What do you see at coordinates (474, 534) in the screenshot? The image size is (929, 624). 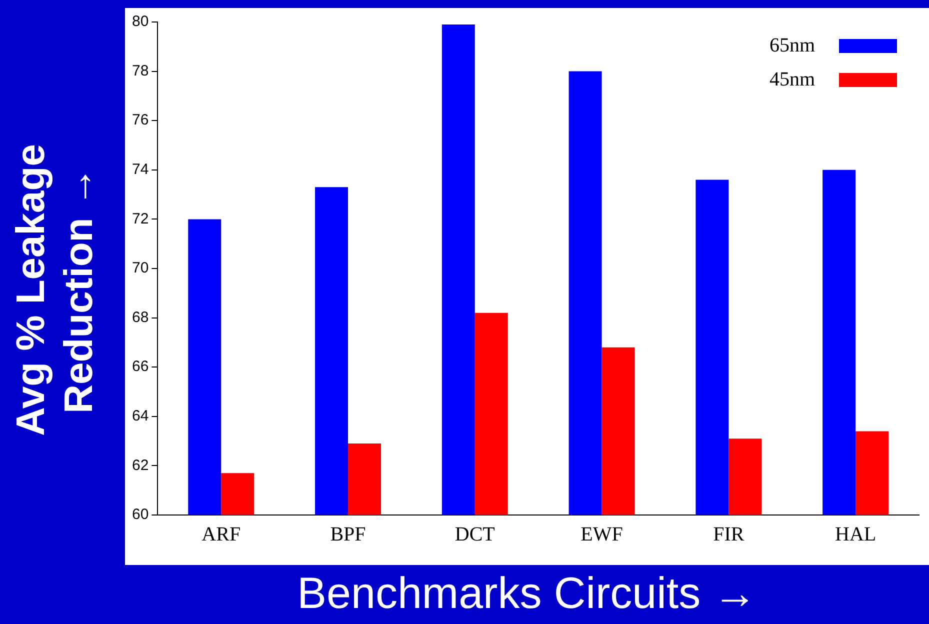 I see `x-tick-label: DCT` at bounding box center [474, 534].